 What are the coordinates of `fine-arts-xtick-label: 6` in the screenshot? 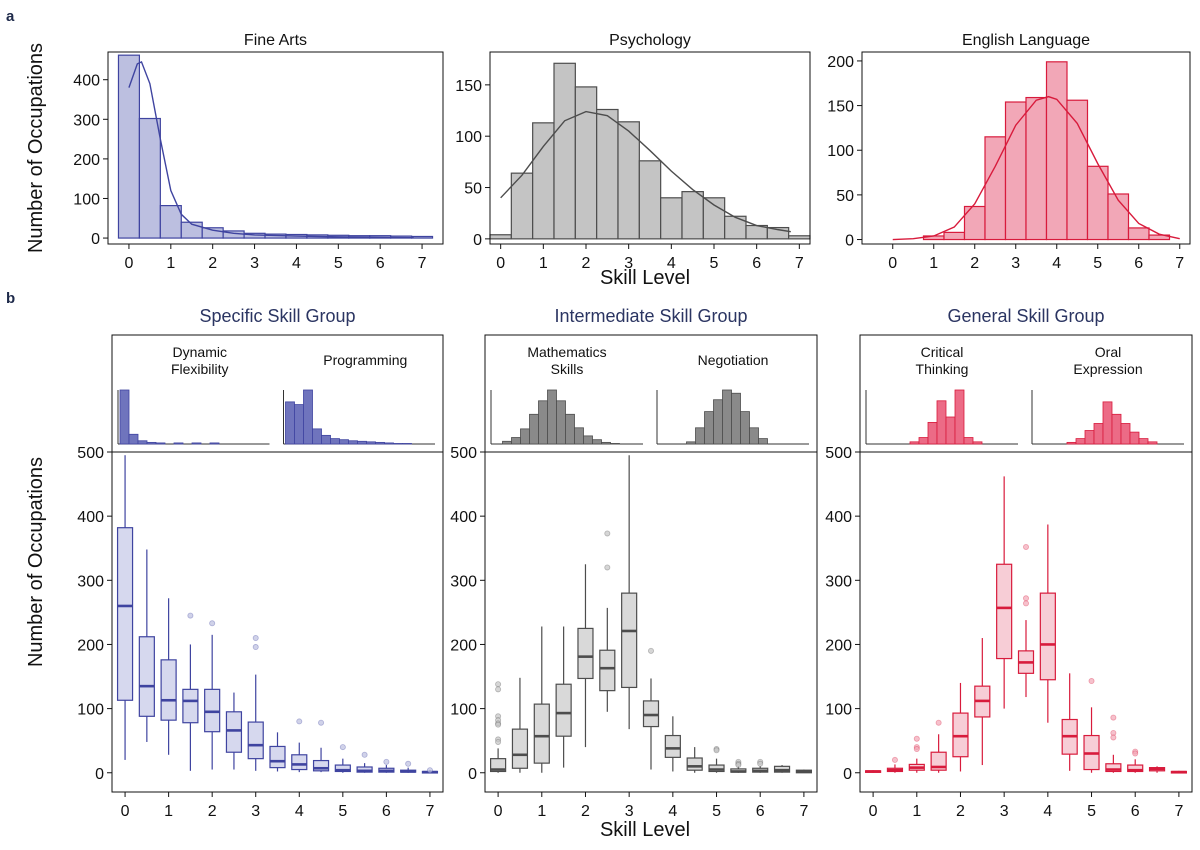 It's located at (380, 263).